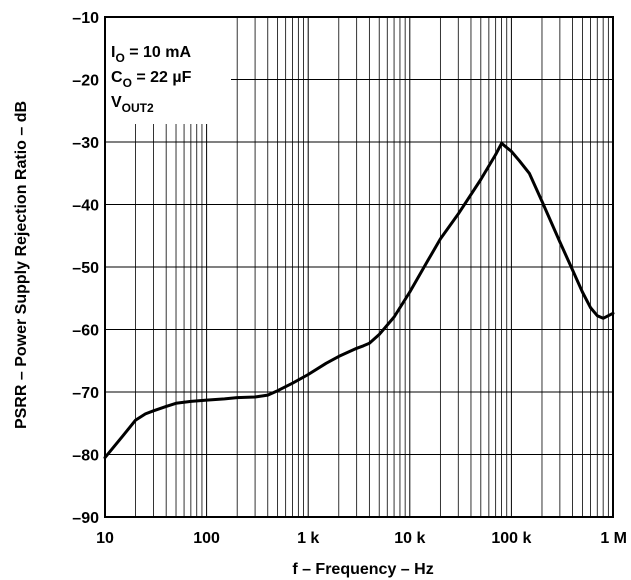 Image resolution: width=631 pixels, height=580 pixels. Describe the element at coordinates (85, 456) in the screenshot. I see `y-tick-label: –80` at that location.